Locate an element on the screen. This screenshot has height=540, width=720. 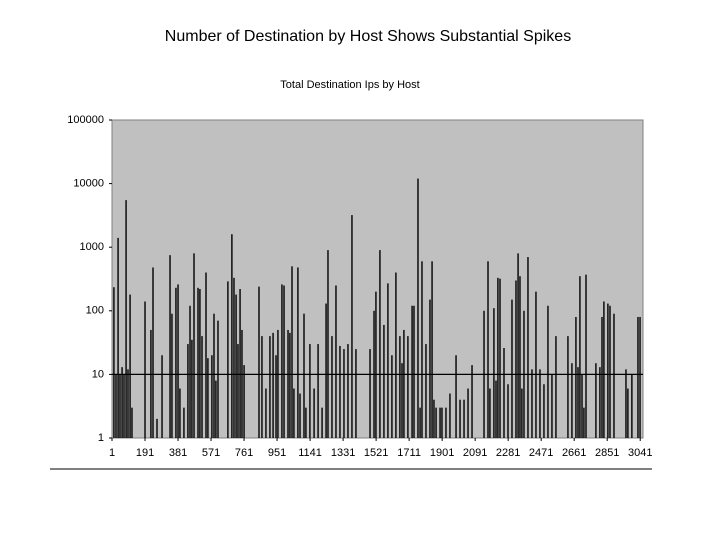
x-tick-label: 761 is located at coordinates (244, 453).